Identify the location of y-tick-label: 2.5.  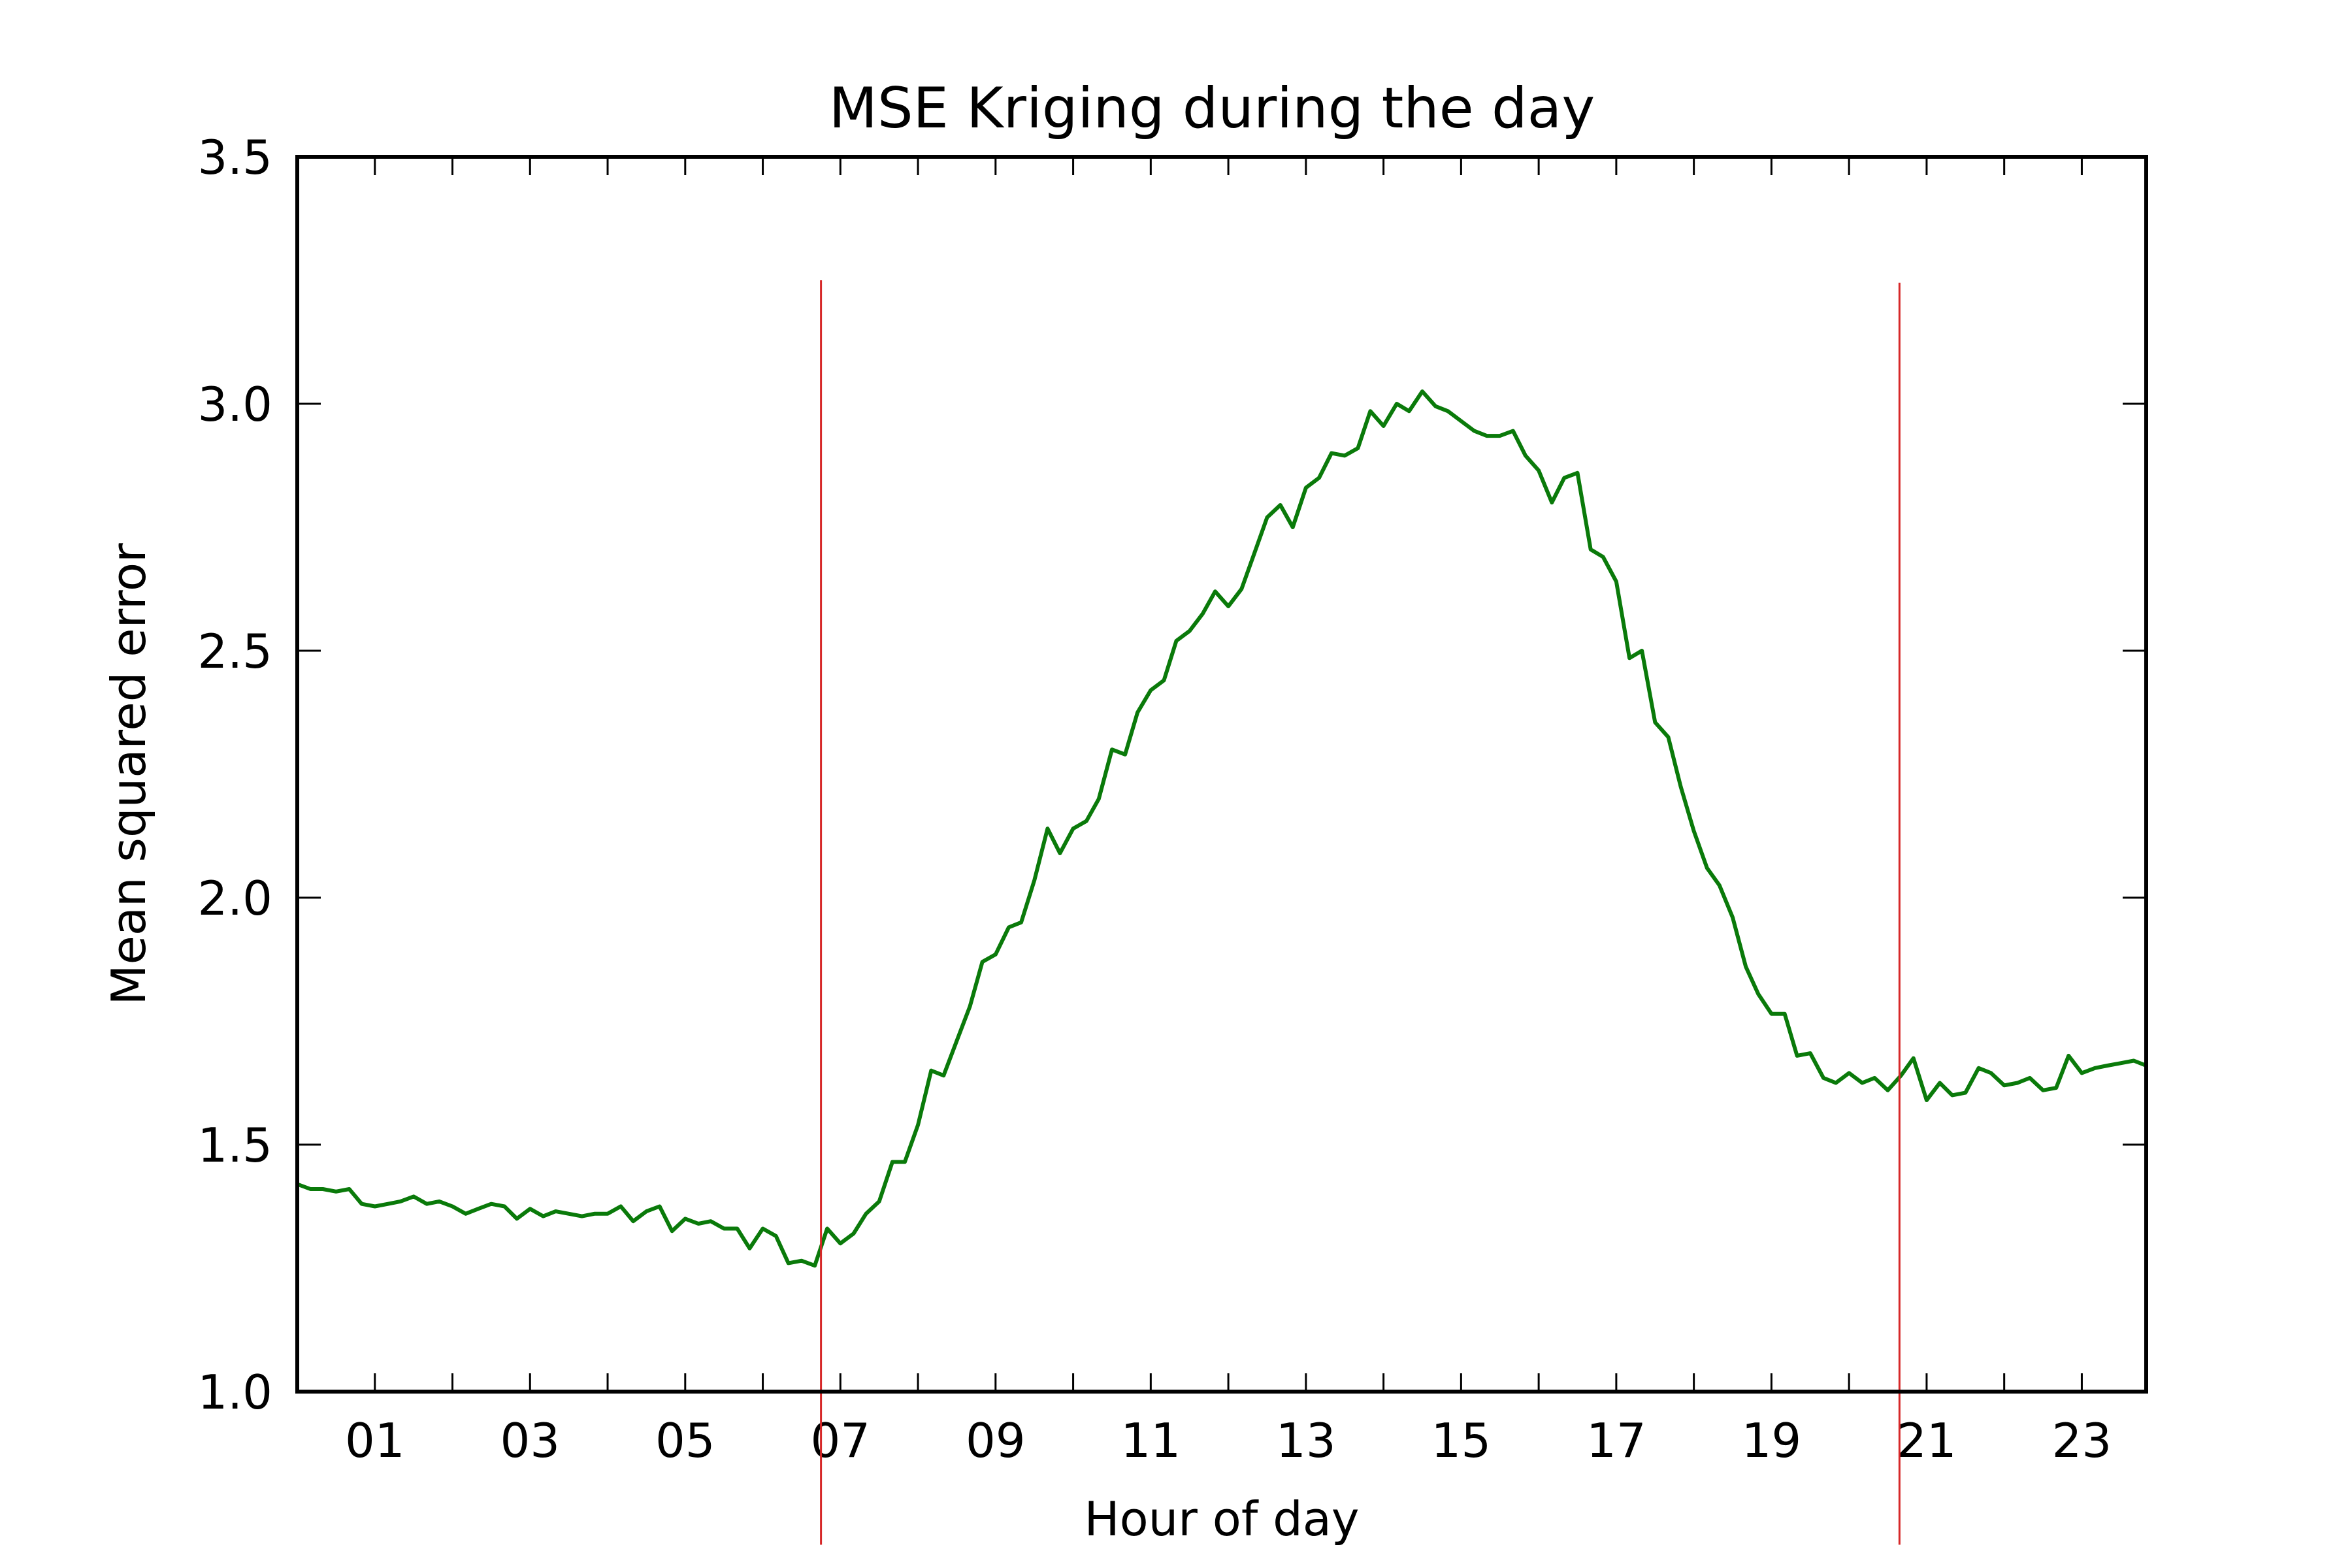
(234, 651).